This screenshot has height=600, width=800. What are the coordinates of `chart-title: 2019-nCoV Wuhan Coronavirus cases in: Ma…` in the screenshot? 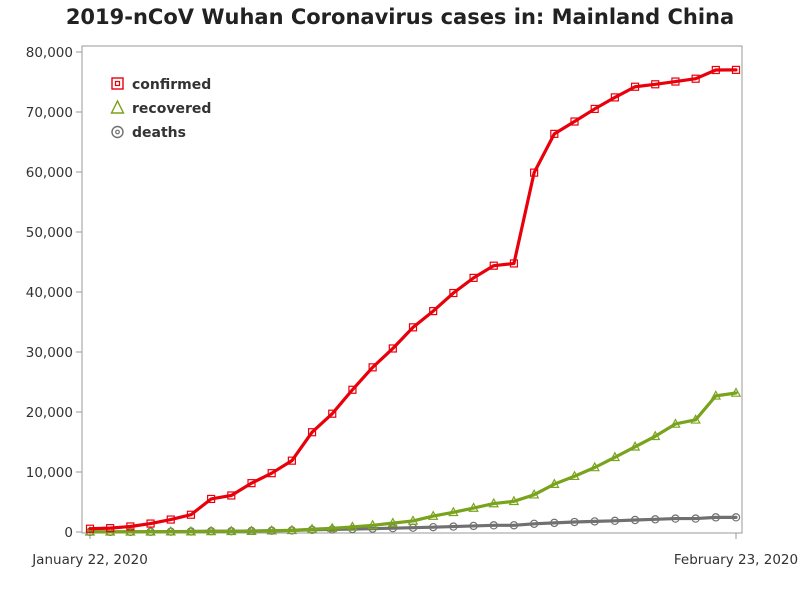 It's located at (400, 17).